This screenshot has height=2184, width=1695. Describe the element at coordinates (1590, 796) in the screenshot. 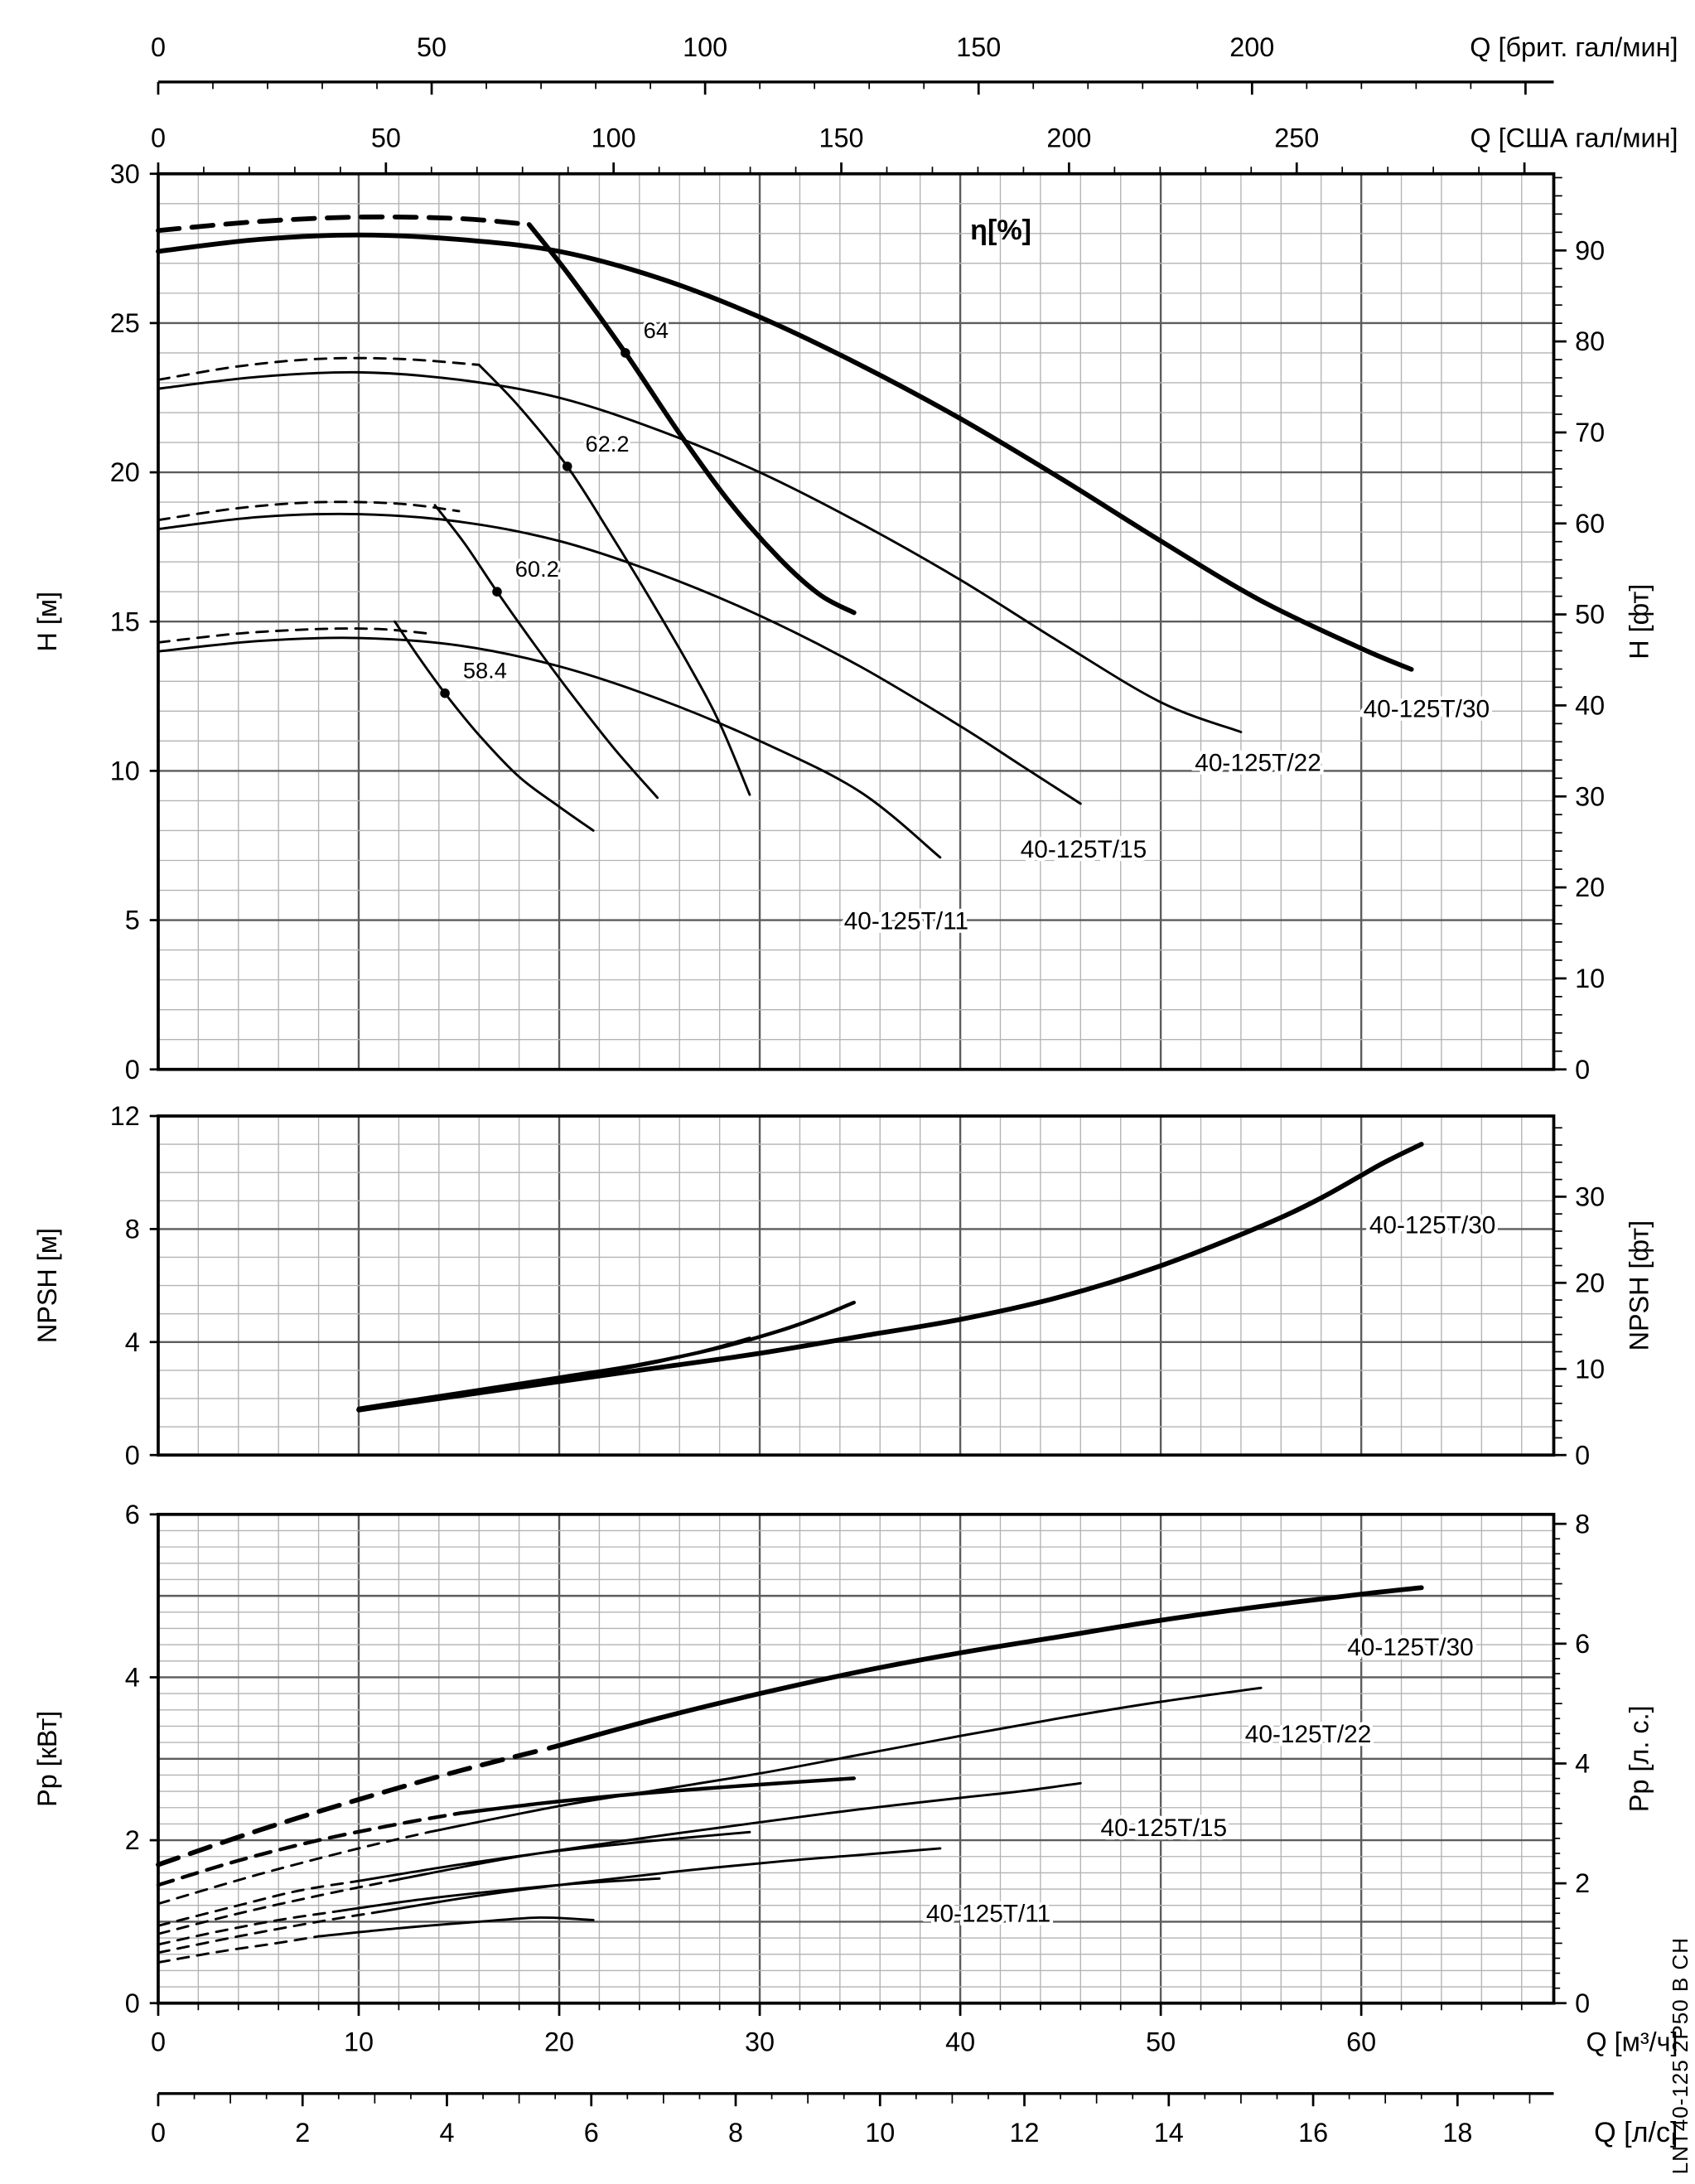

I see `tick-label-head-right: 30` at that location.